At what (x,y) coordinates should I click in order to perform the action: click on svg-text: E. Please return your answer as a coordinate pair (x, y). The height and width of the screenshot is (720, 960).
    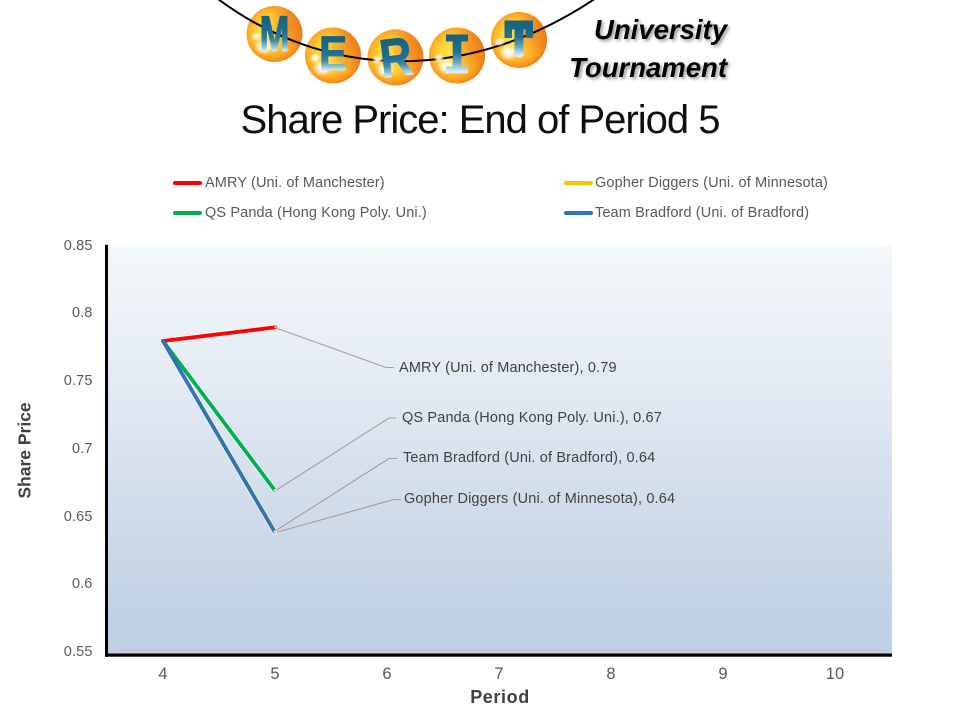
    Looking at the image, I should click on (333, 54).